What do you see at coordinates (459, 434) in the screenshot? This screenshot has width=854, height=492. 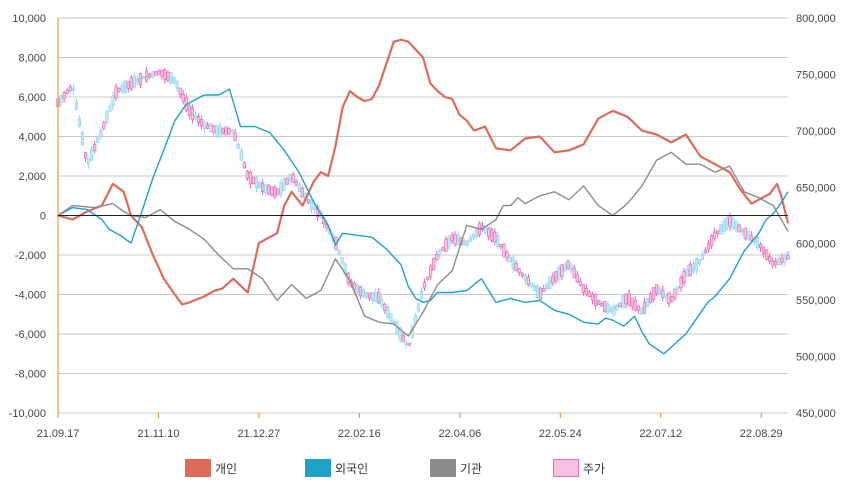 I see `x-tick-label: 22.04.06` at bounding box center [459, 434].